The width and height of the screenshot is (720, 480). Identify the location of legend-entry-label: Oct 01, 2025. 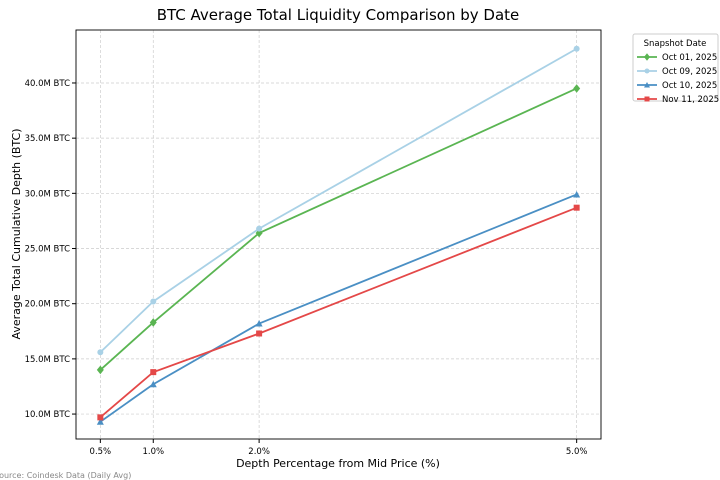
(689, 58).